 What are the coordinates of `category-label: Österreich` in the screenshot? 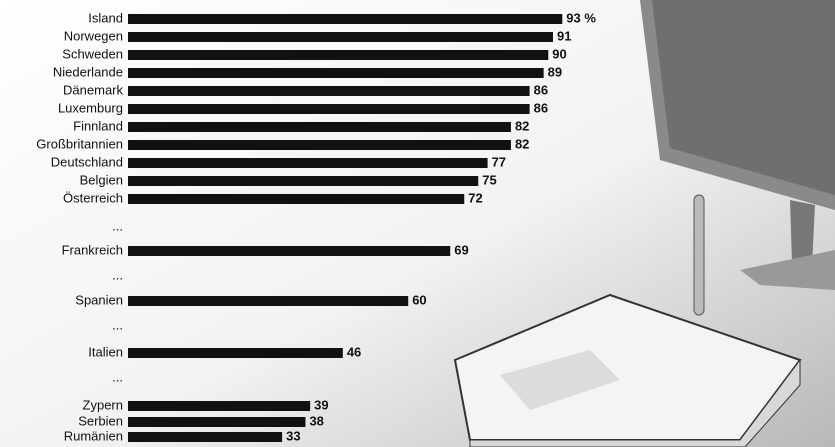 It's located at (93, 197).